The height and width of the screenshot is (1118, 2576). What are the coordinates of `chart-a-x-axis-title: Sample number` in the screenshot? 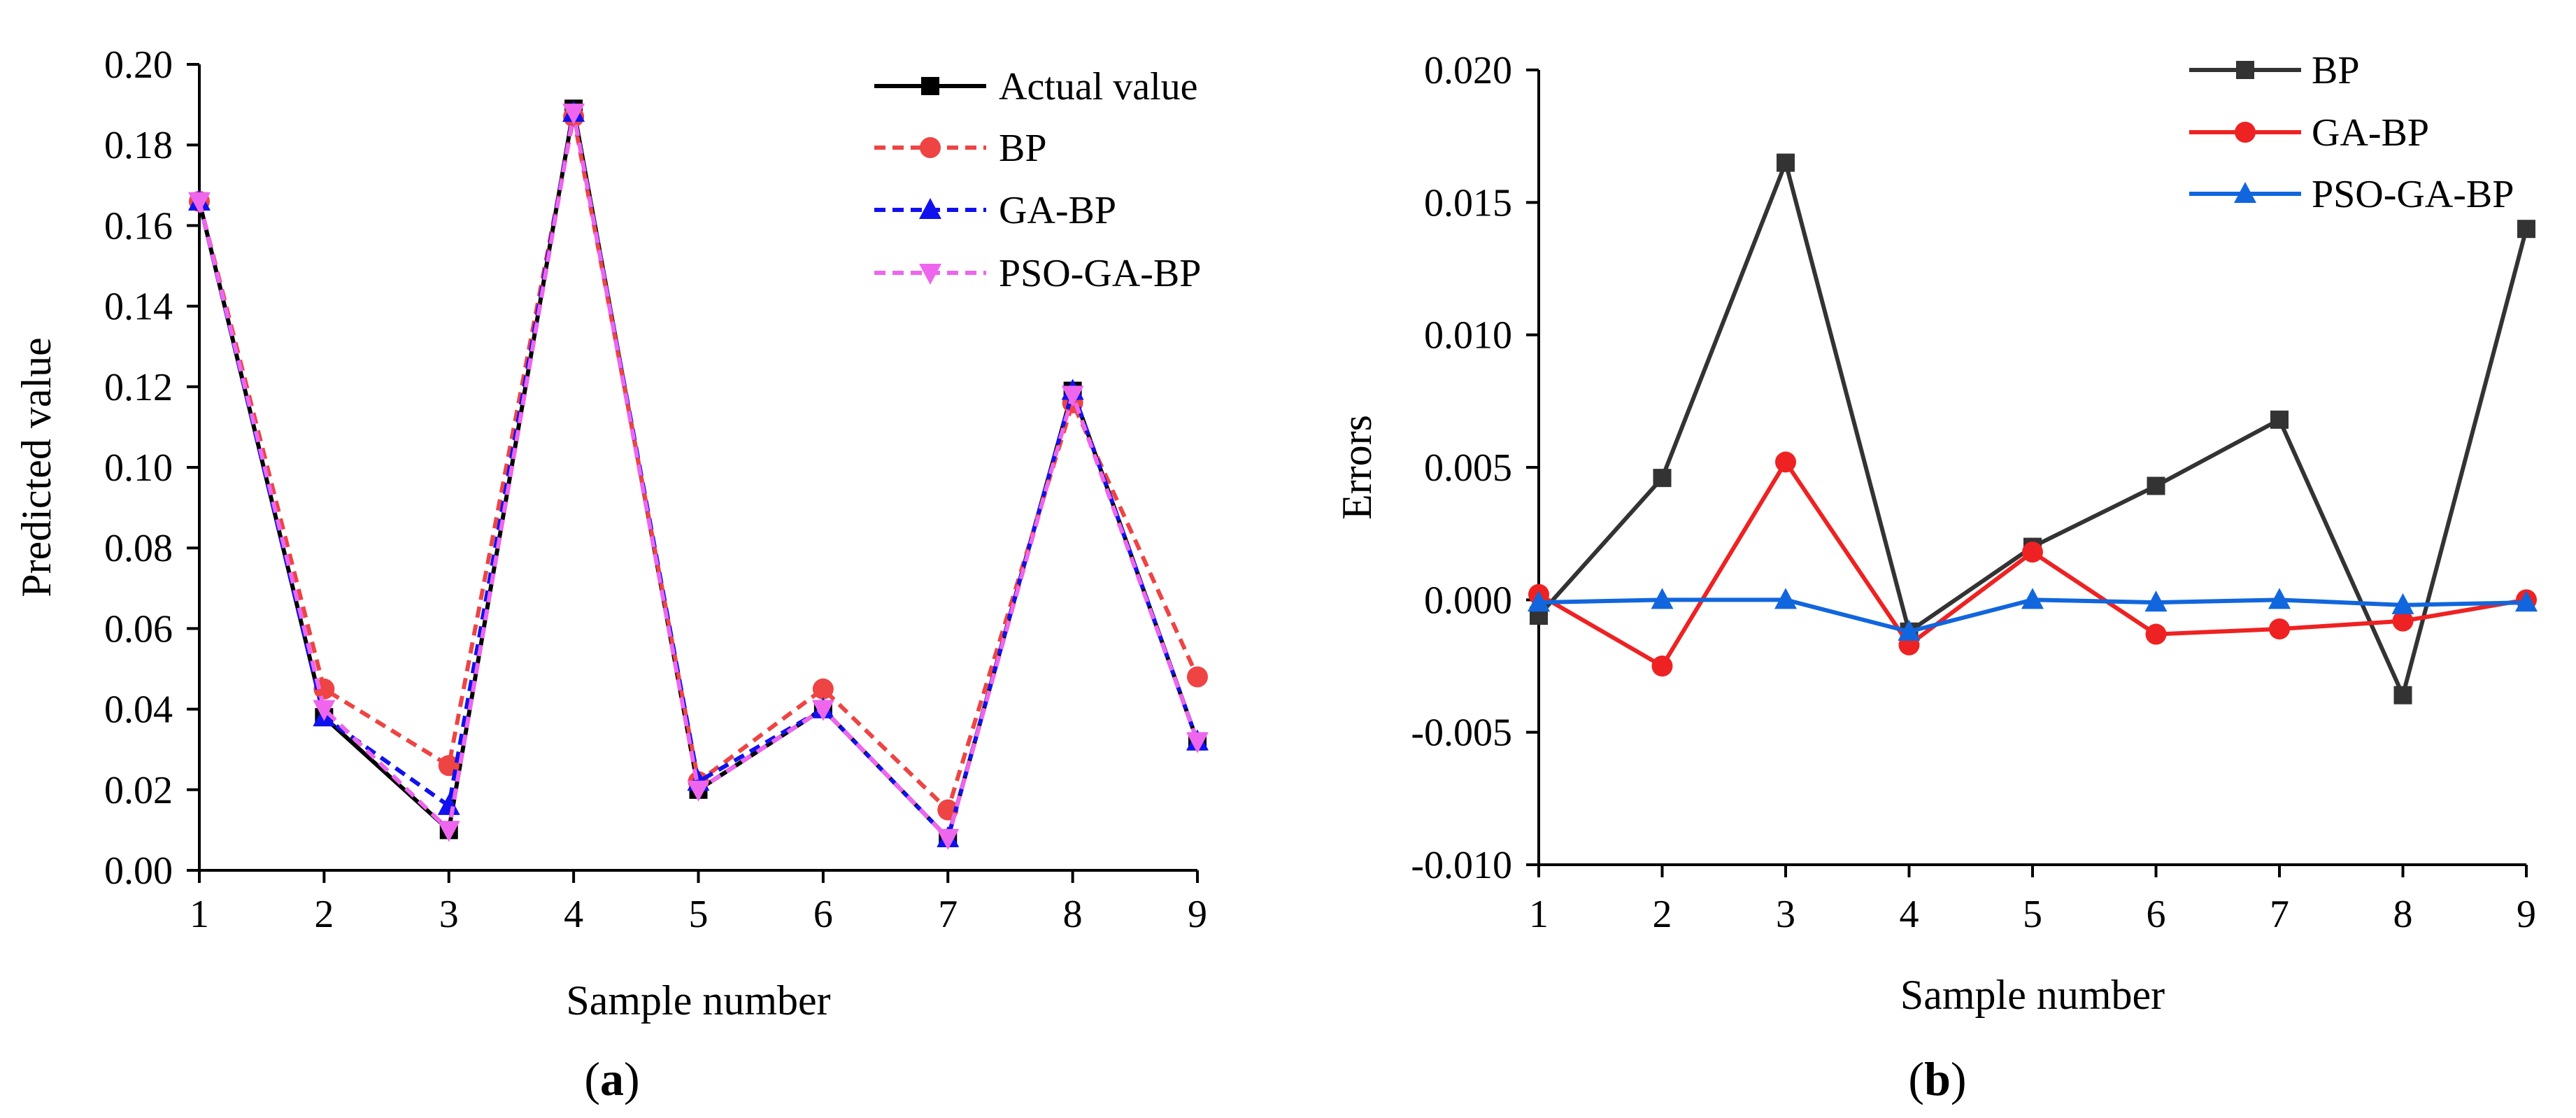 It's located at (698, 1000).